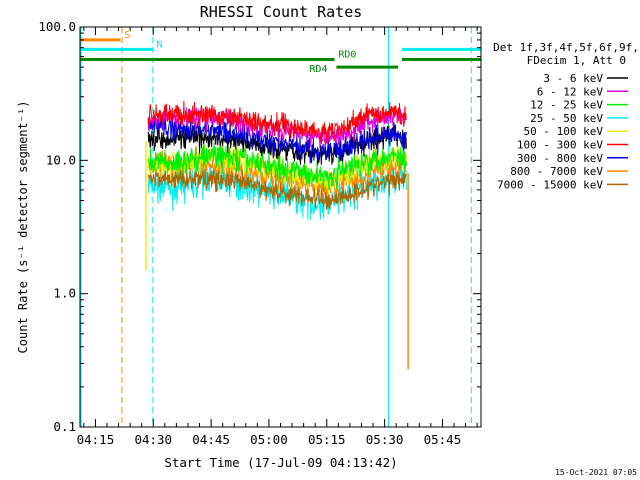 This screenshot has height=480, width=640. Describe the element at coordinates (573, 78) in the screenshot. I see `legend-label-3-6-kev: 3 - 6 keV` at that location.